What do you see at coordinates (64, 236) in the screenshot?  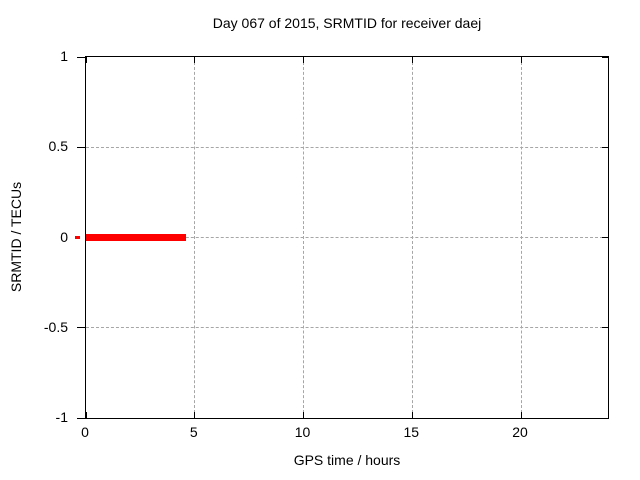 I see `y-tick-label: 0` at bounding box center [64, 236].